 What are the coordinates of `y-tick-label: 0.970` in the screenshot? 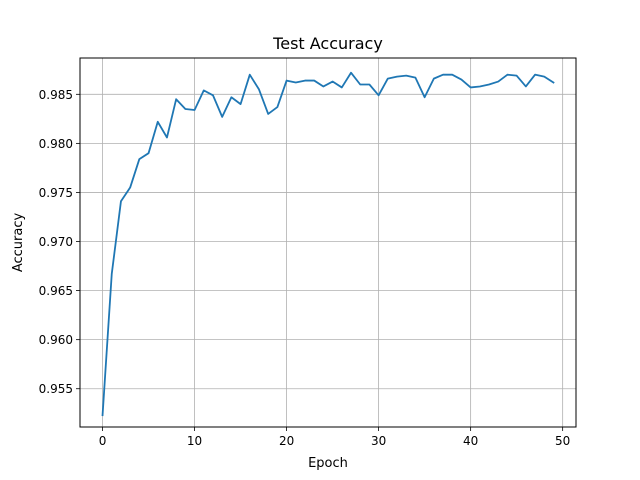 It's located at (56, 242).